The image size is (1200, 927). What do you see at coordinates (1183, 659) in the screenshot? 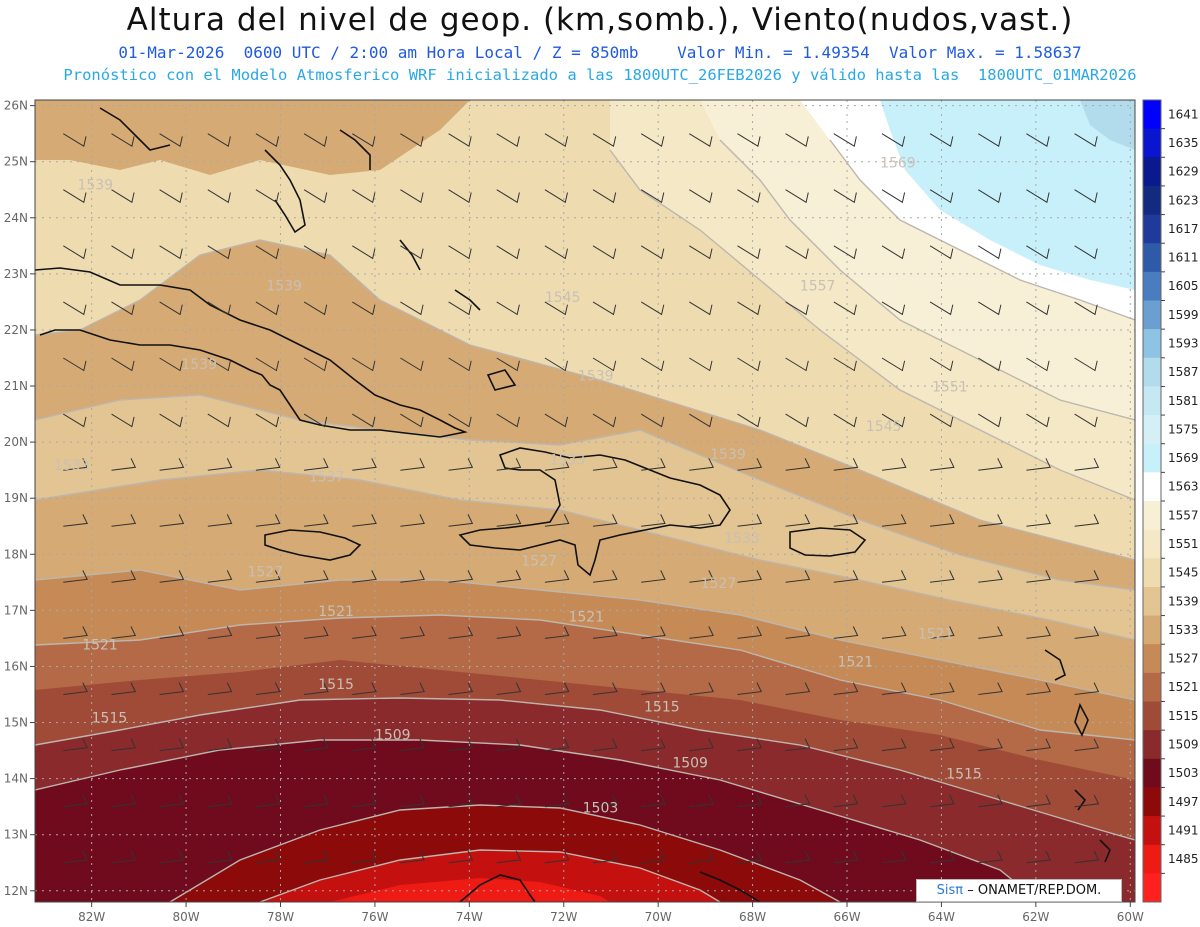
I see `colorbar-level-label: 1527` at bounding box center [1183, 659].